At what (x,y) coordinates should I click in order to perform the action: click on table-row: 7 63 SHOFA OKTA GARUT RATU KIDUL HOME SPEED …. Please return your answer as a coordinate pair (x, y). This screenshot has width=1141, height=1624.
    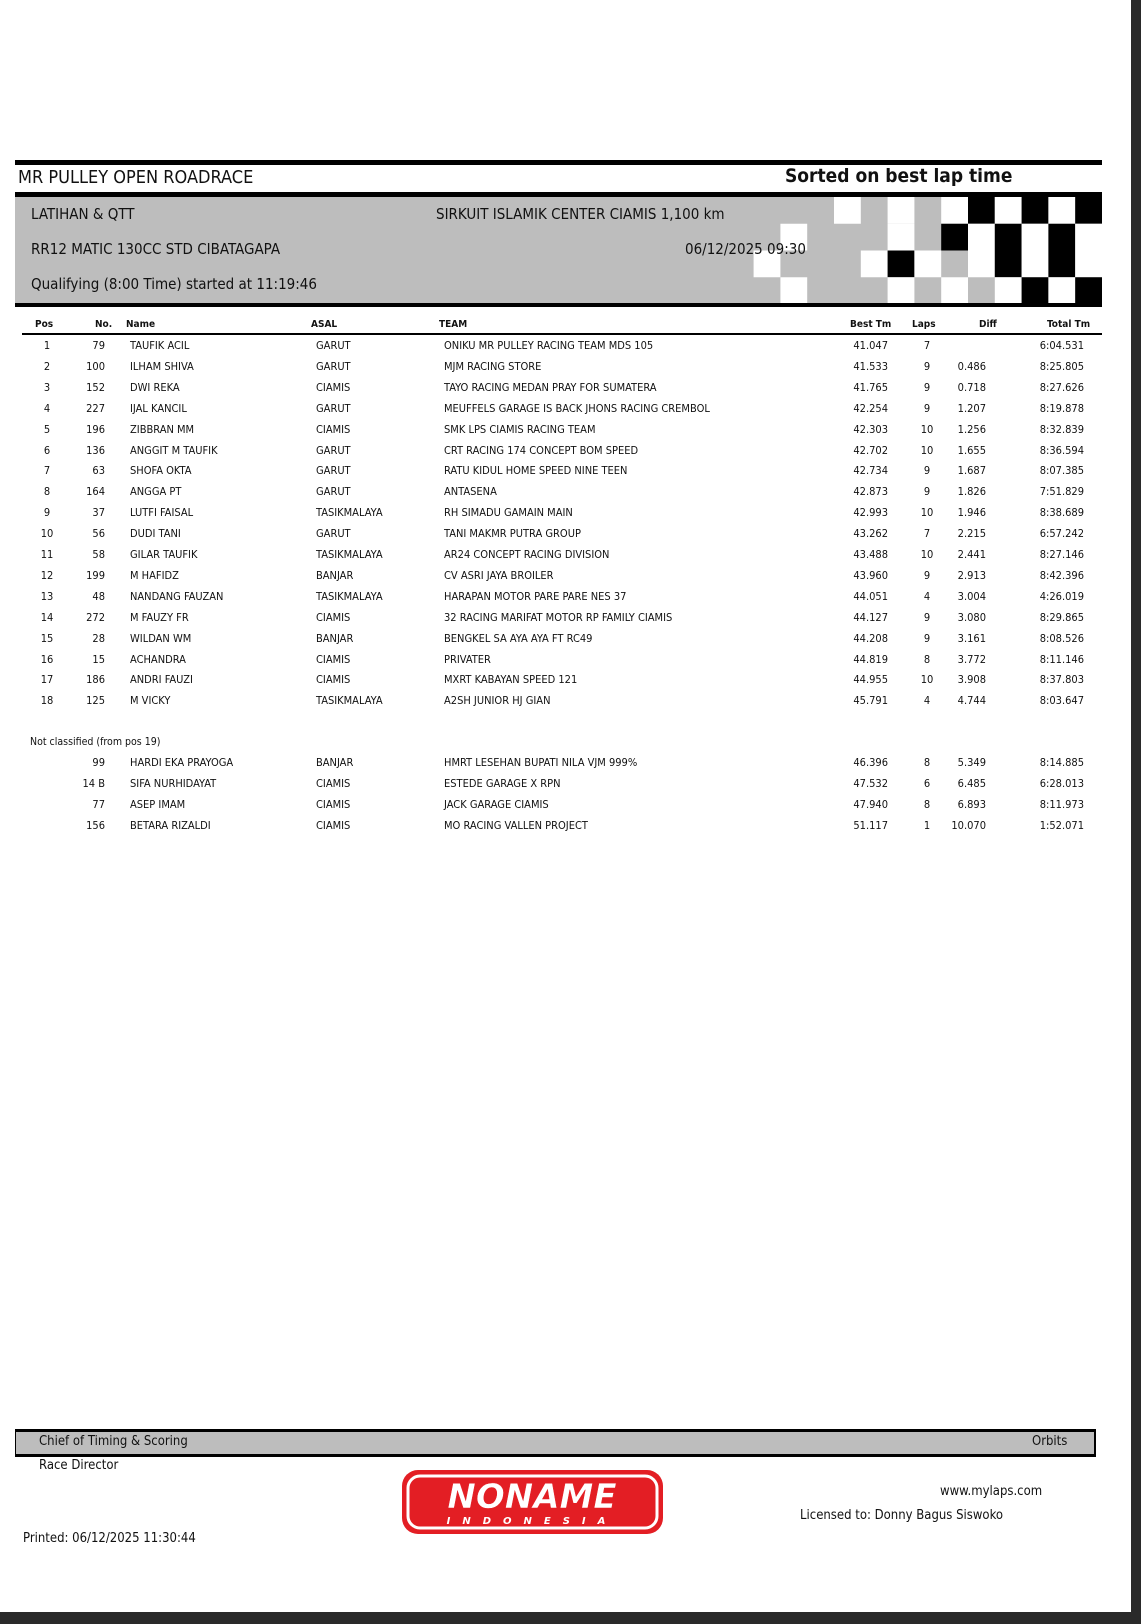
    Looking at the image, I should click on (570, 474).